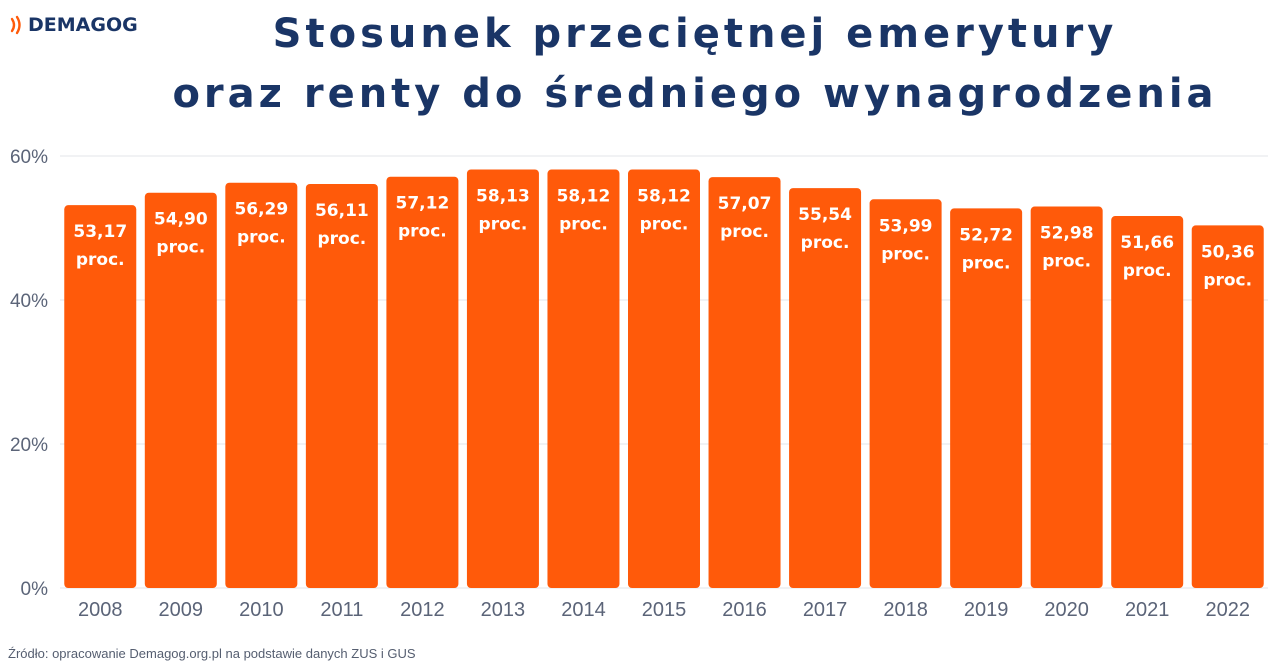  What do you see at coordinates (905, 393) in the screenshot?
I see `bar-2018` at bounding box center [905, 393].